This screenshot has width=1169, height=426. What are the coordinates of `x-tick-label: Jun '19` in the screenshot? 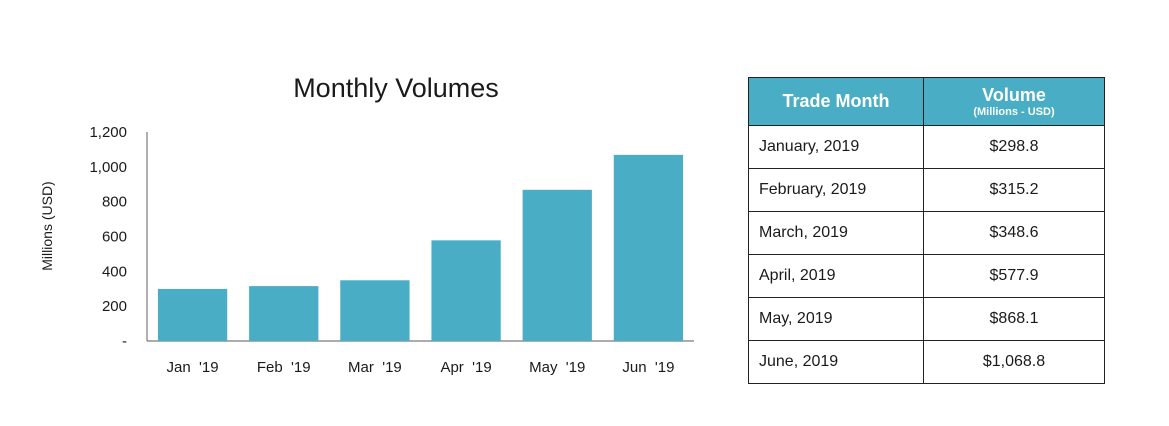 It's located at (648, 367).